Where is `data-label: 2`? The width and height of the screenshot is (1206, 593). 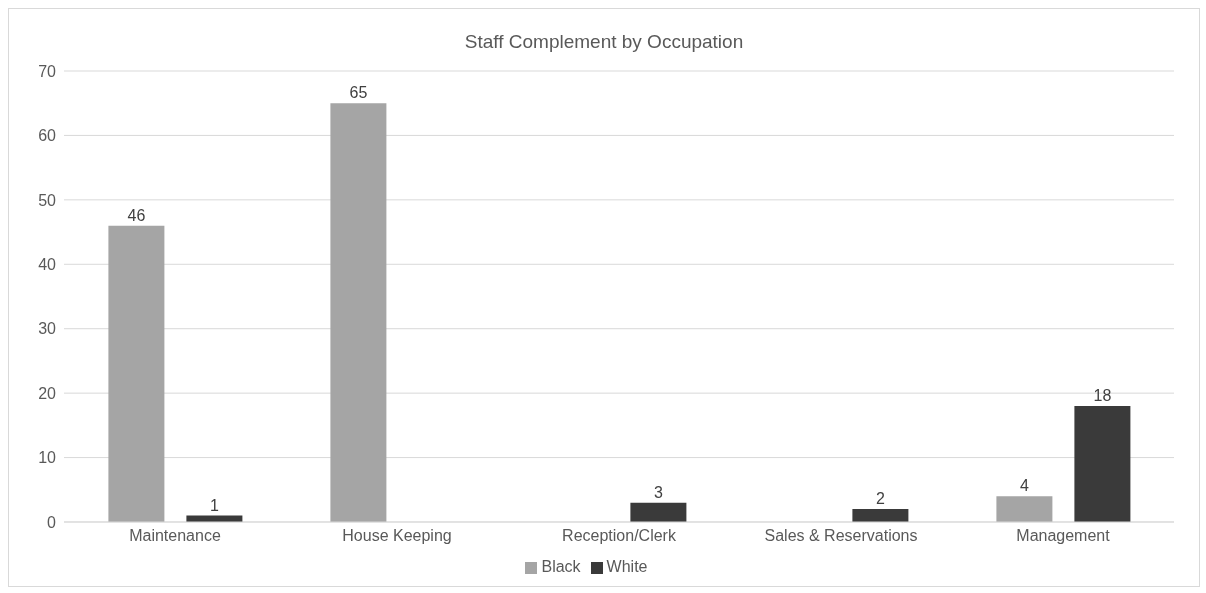
data-label: 2 is located at coordinates (880, 499).